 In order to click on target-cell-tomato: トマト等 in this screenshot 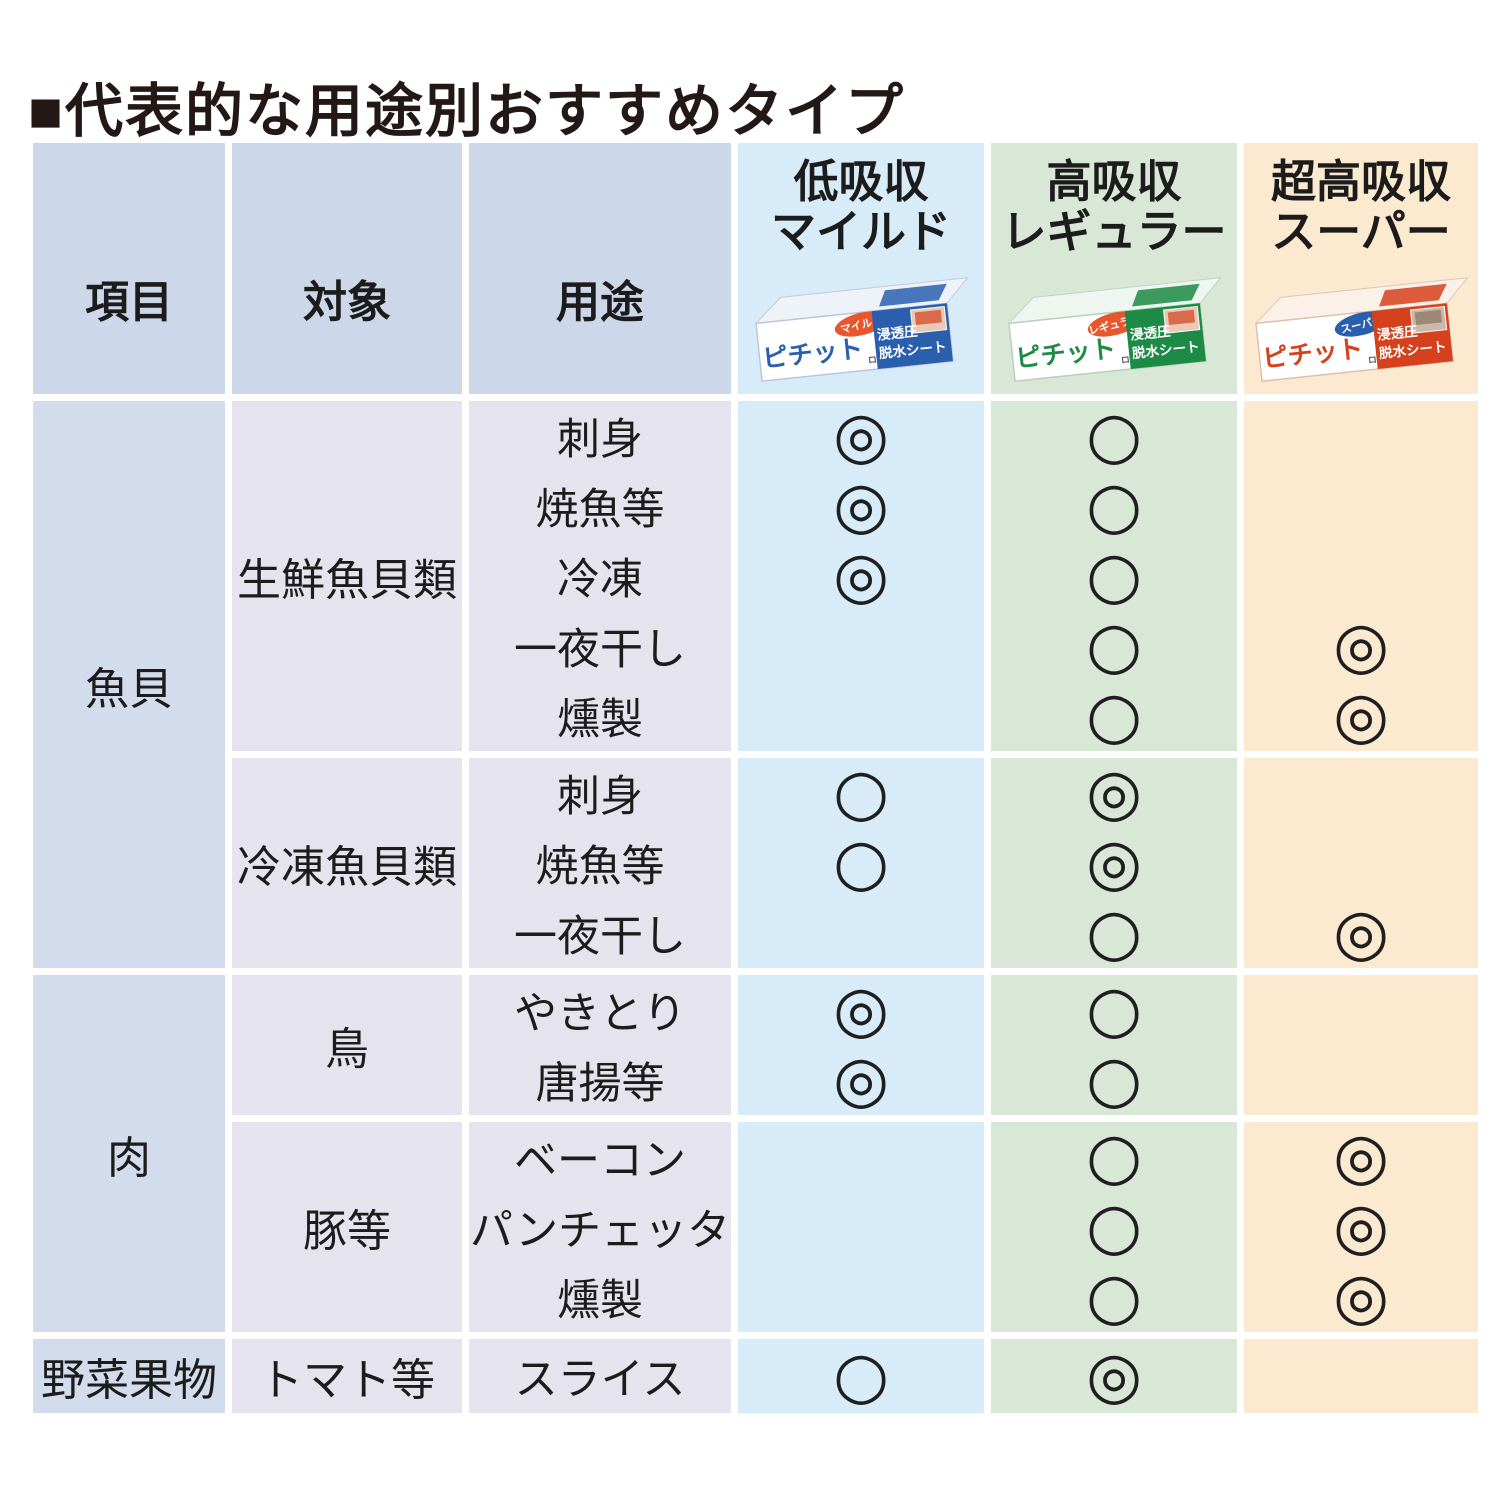, I will do `click(347, 1376)`.